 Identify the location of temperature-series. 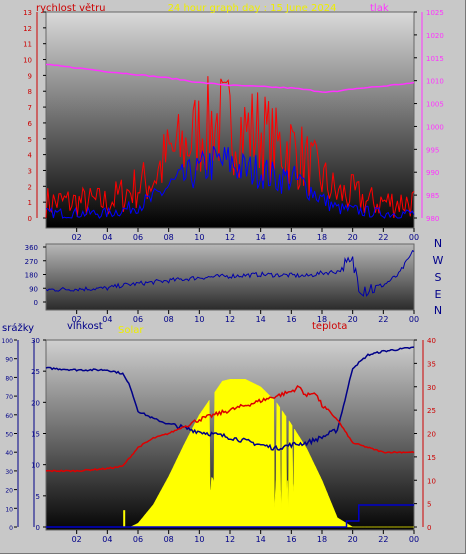
(230, 428).